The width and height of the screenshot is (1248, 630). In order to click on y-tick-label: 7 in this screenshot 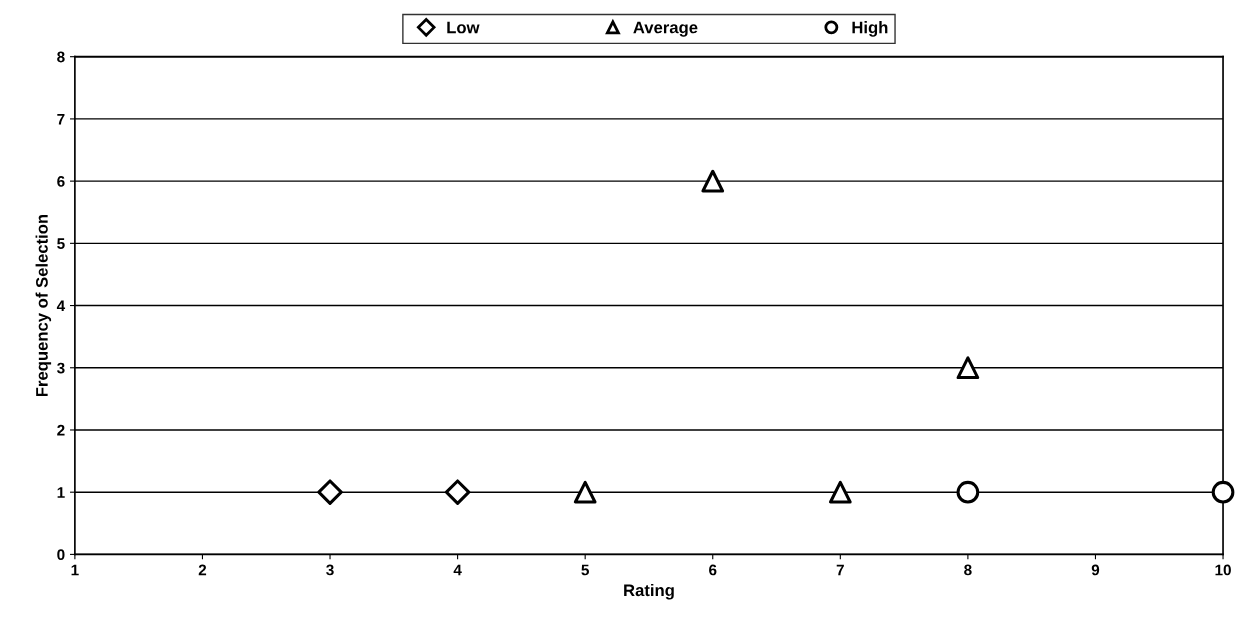, I will do `click(61, 119)`.